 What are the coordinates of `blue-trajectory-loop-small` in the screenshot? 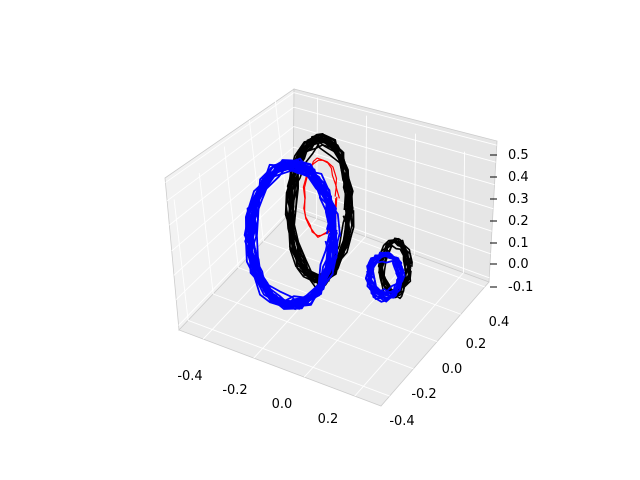 It's located at (383, 277).